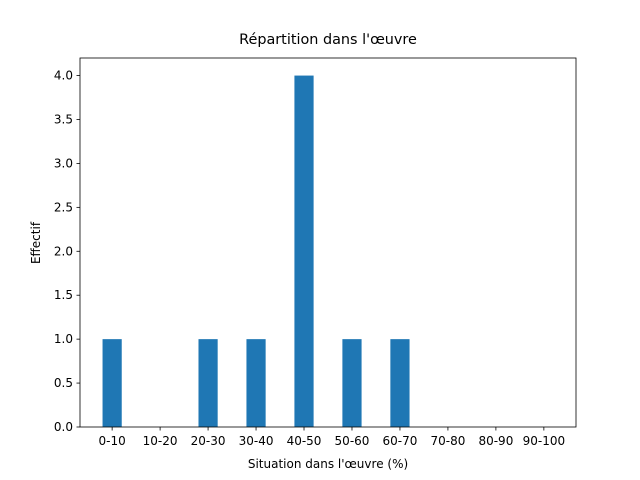 The image size is (640, 480). Describe the element at coordinates (63, 120) in the screenshot. I see `y-tick-label: 3.5` at that location.